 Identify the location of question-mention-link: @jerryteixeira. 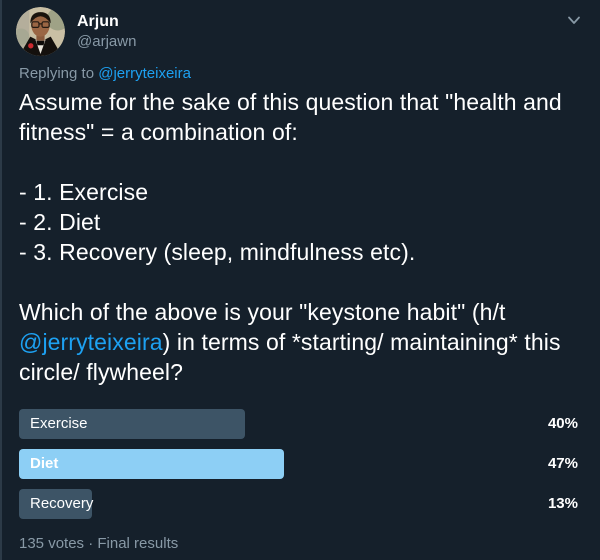
(91, 342).